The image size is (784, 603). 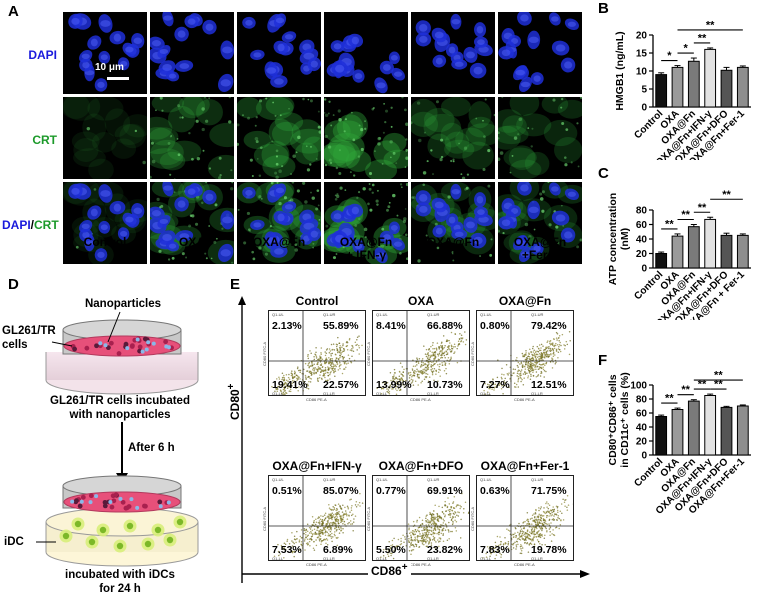 I want to click on x-axis-cd86, so click(x=416, y=574).